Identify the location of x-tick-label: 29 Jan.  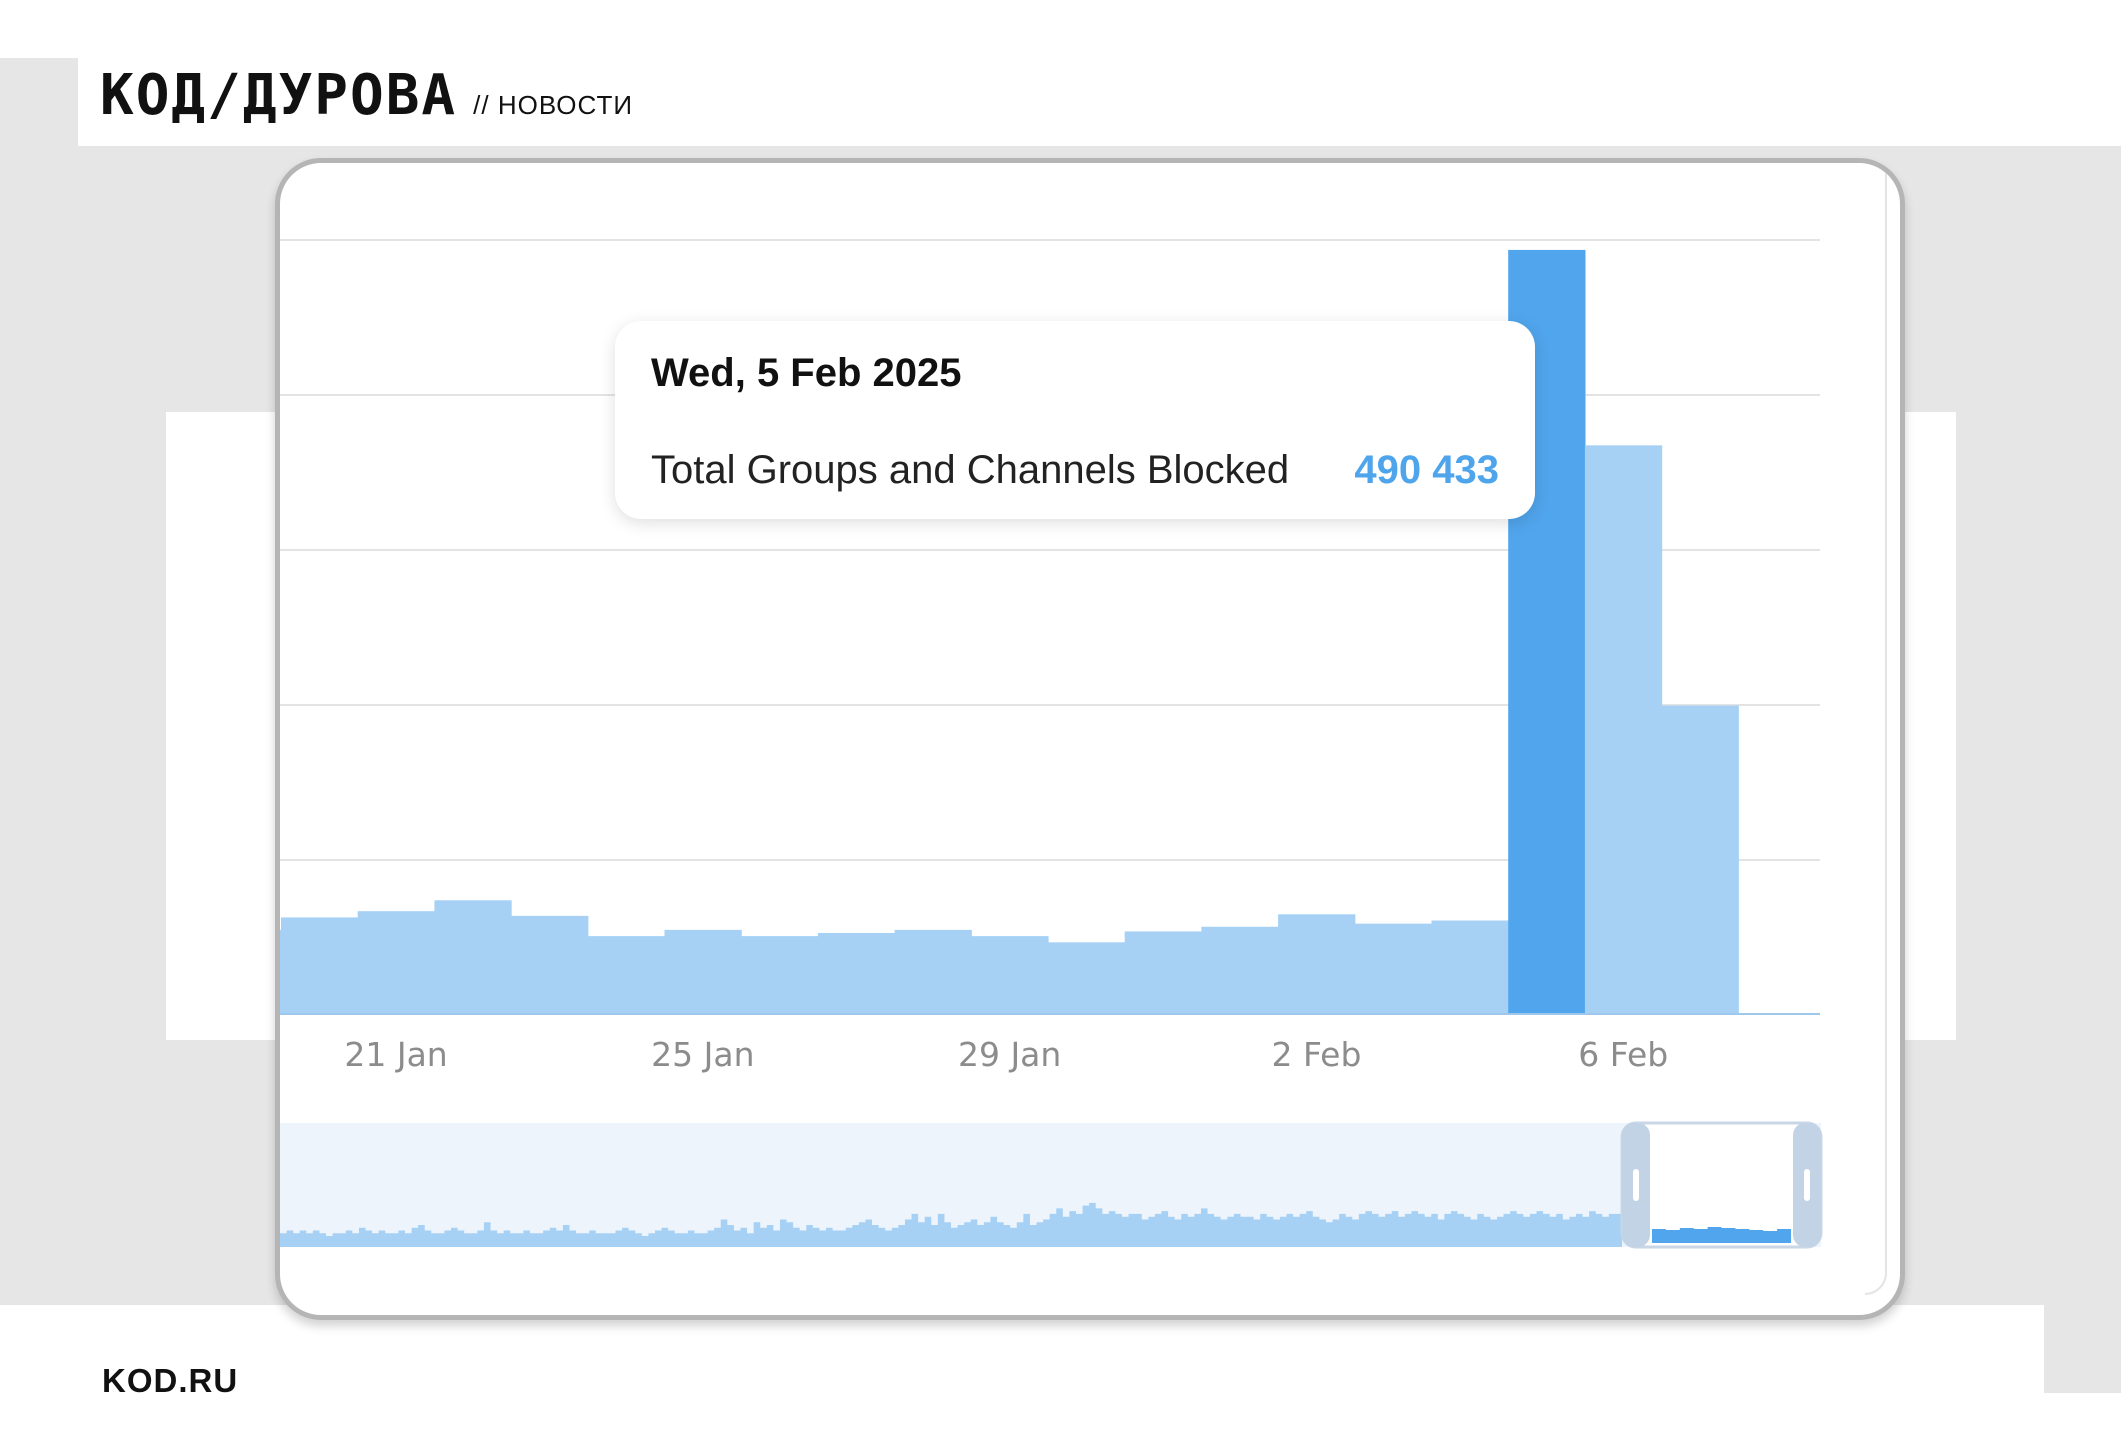
(1009, 1054).